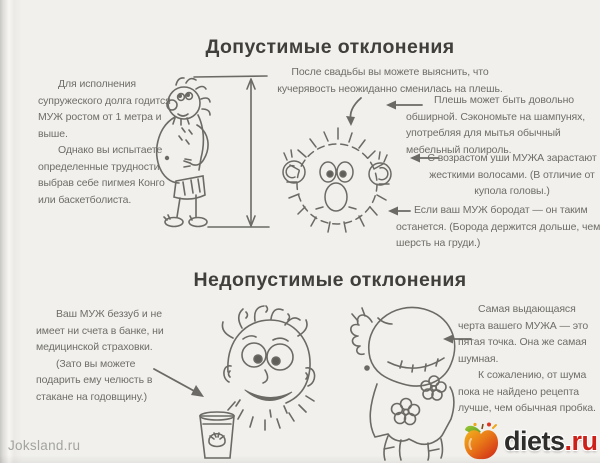  I want to click on brand-name: diets, so click(534, 440).